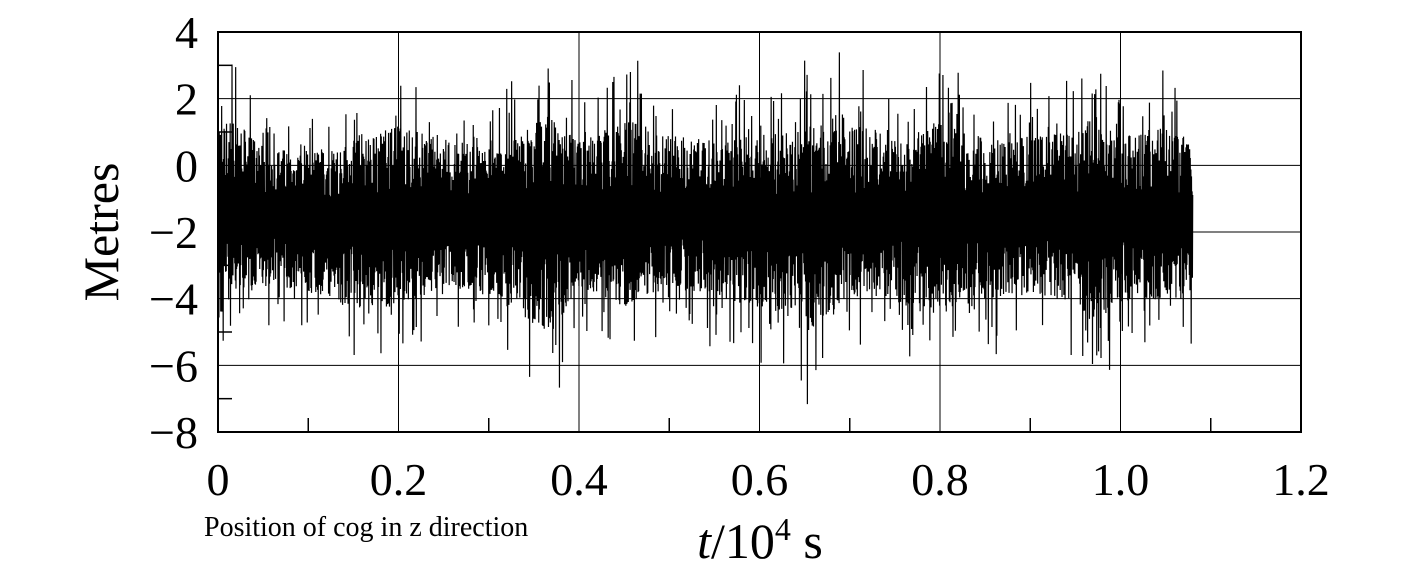 Image resolution: width=1417 pixels, height=567 pixels. Describe the element at coordinates (704, 540) in the screenshot. I see `x-axis-variable: t` at that location.